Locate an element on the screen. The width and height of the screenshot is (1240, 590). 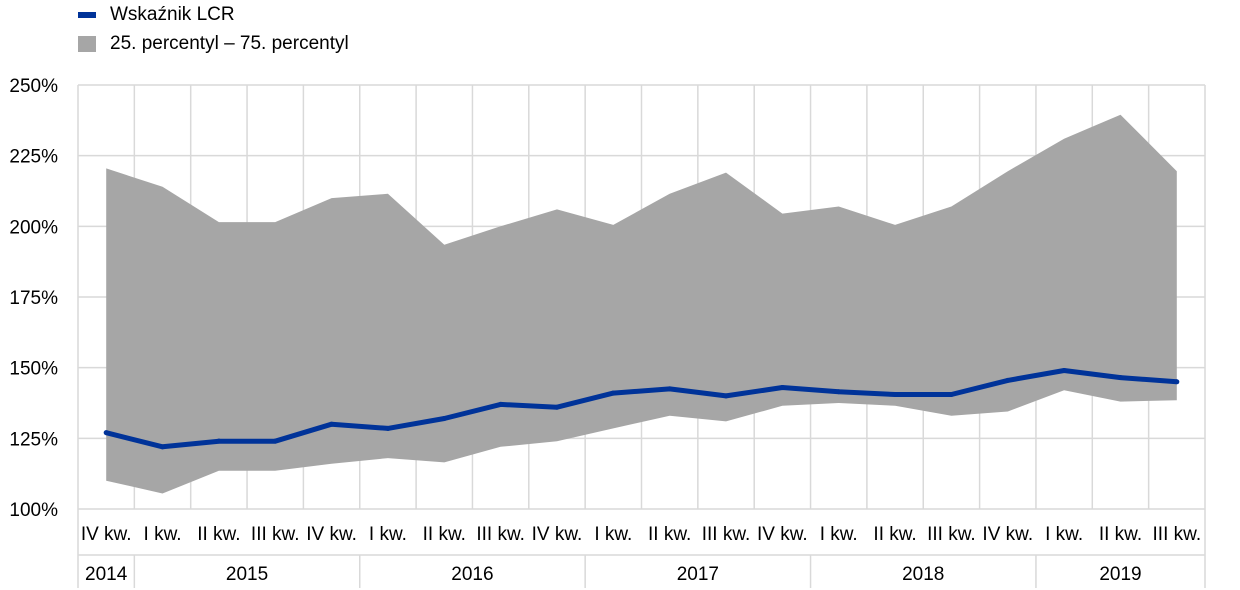
legend-label-lcr: Wskaźnik LCR is located at coordinates (172, 14).